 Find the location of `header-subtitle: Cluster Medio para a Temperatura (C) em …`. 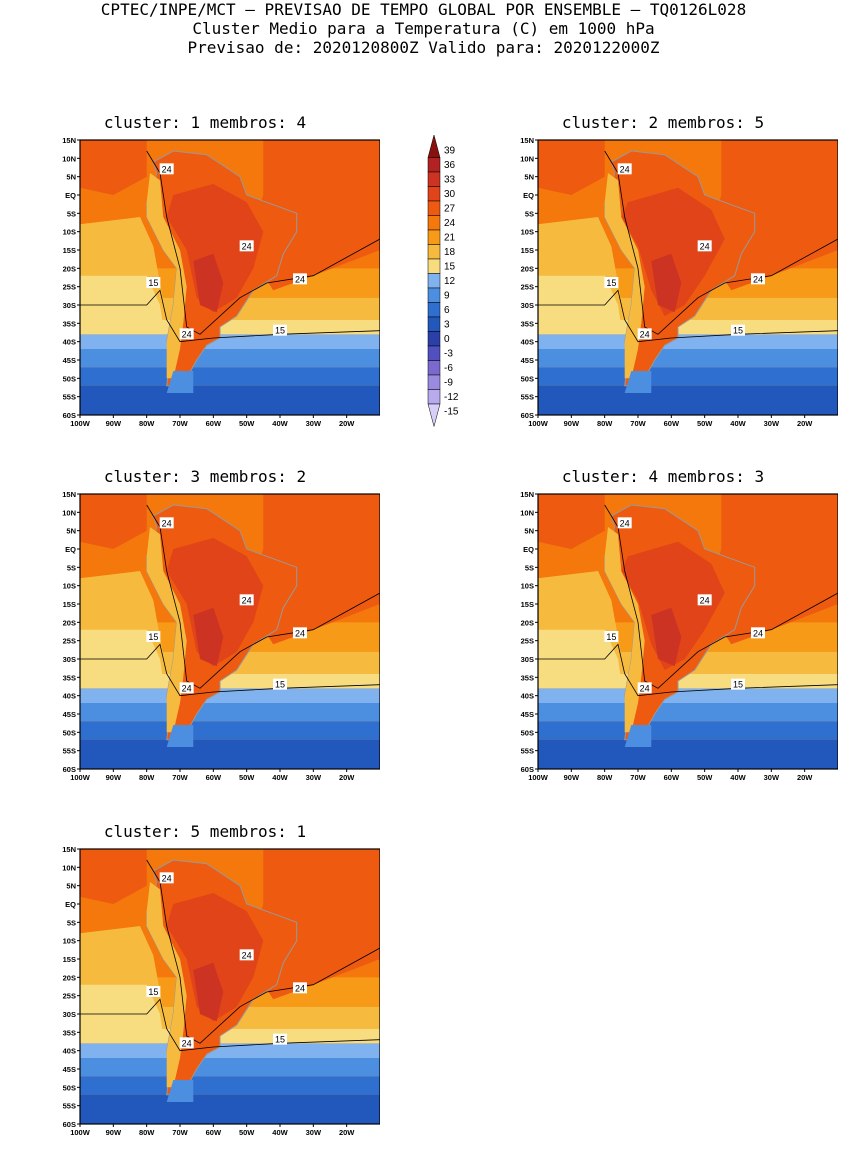

header-subtitle: Cluster Medio para a Temperatura (C) em … is located at coordinates (423, 28).